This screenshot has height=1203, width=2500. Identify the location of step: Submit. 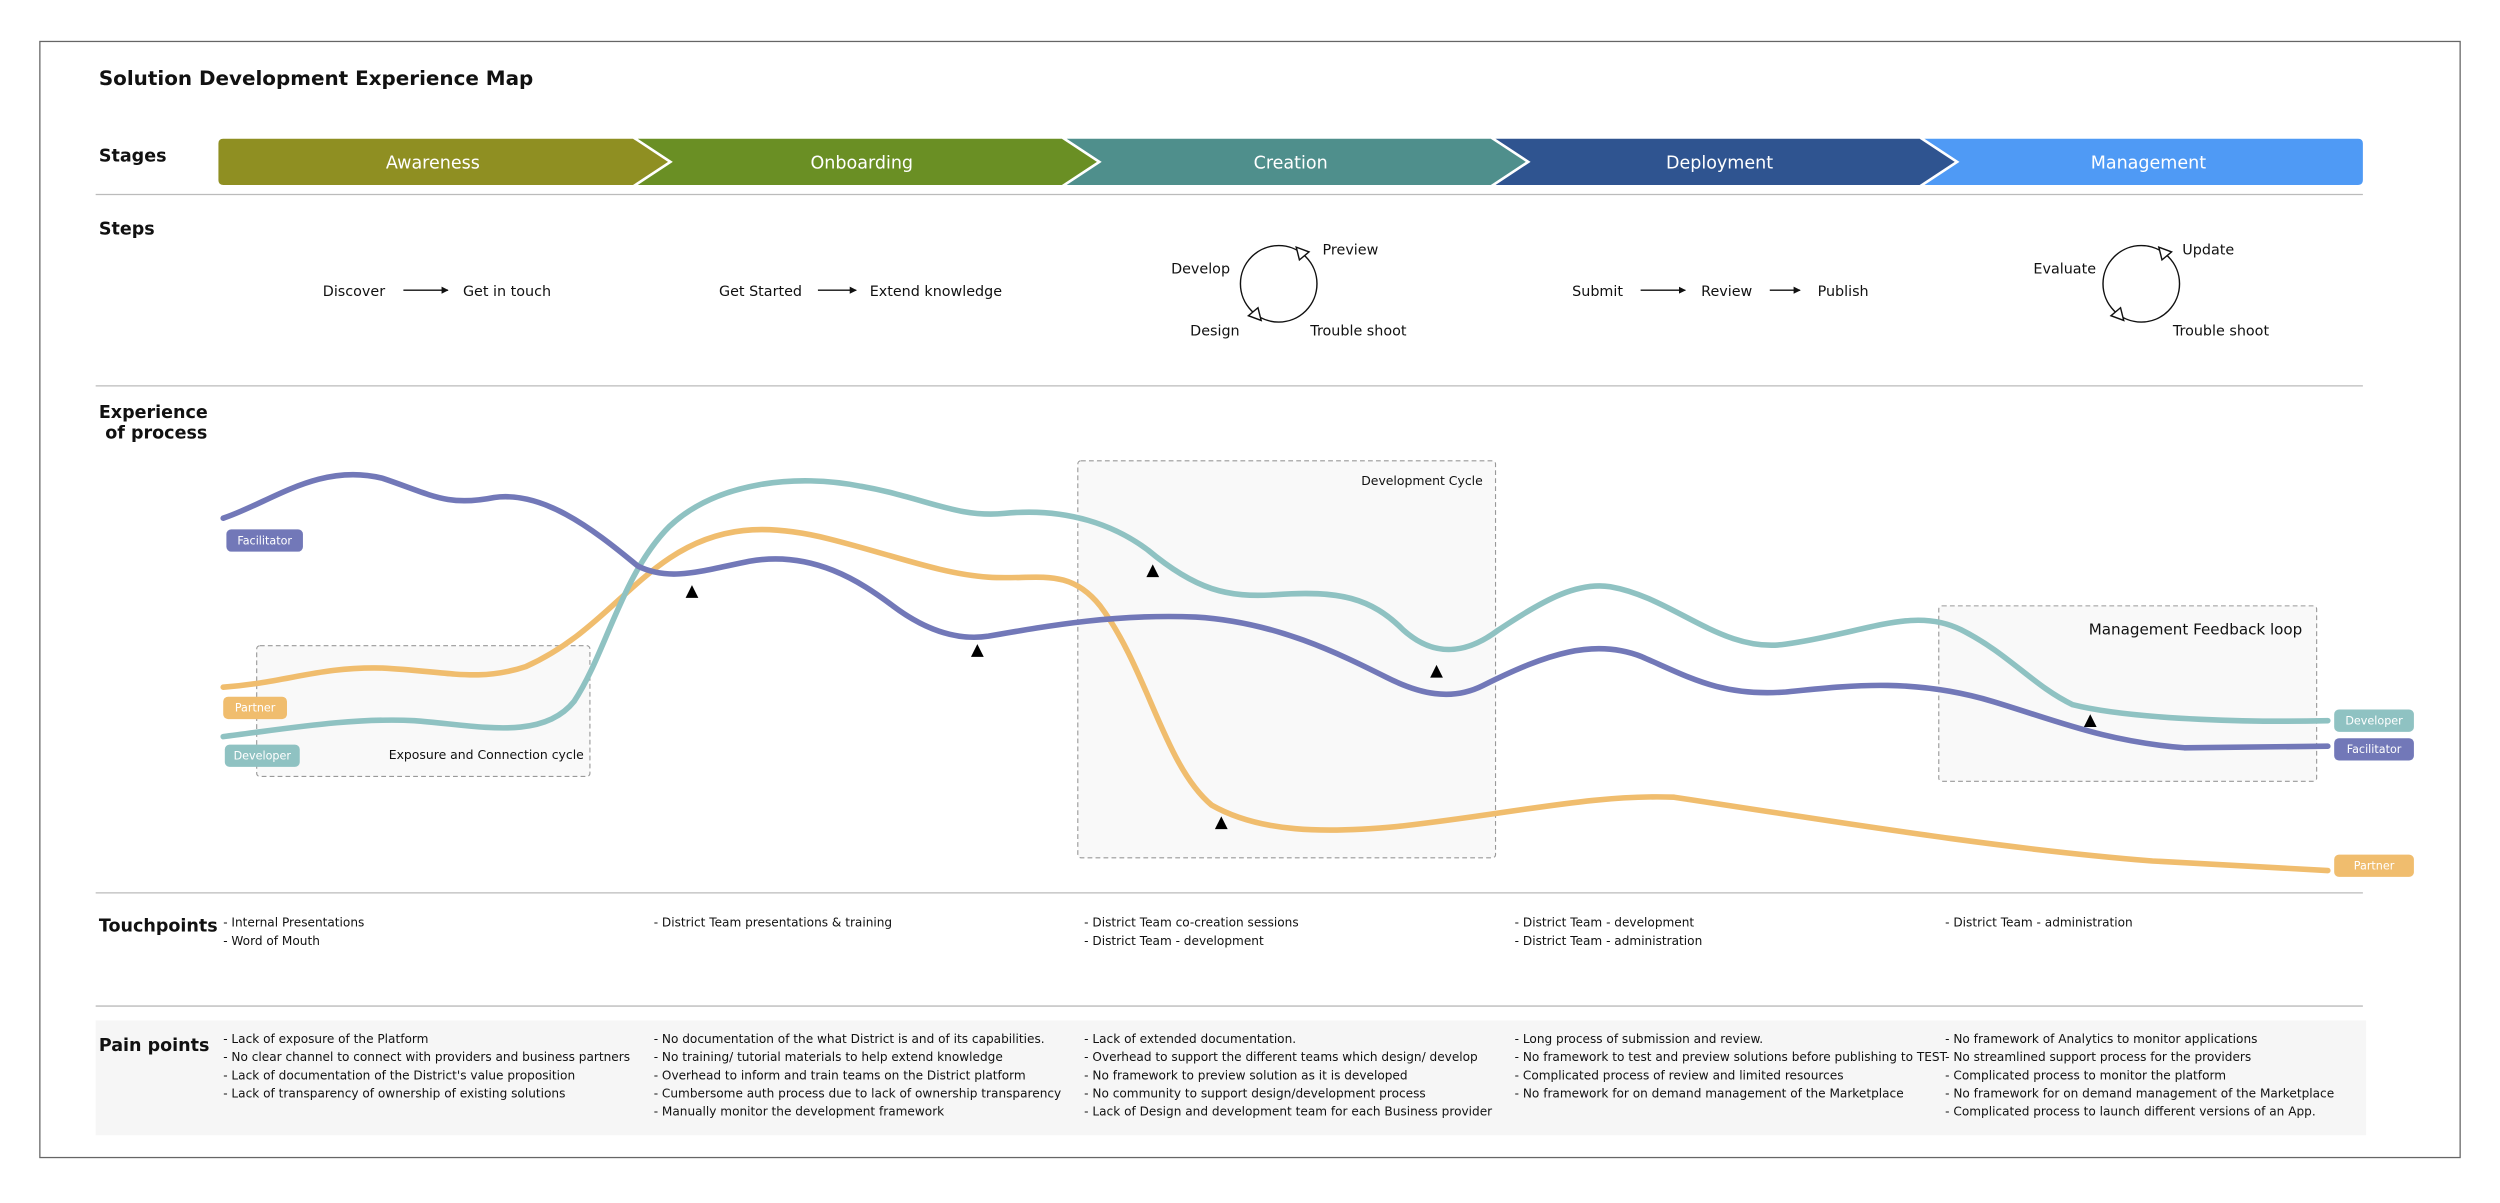
(1597, 292).